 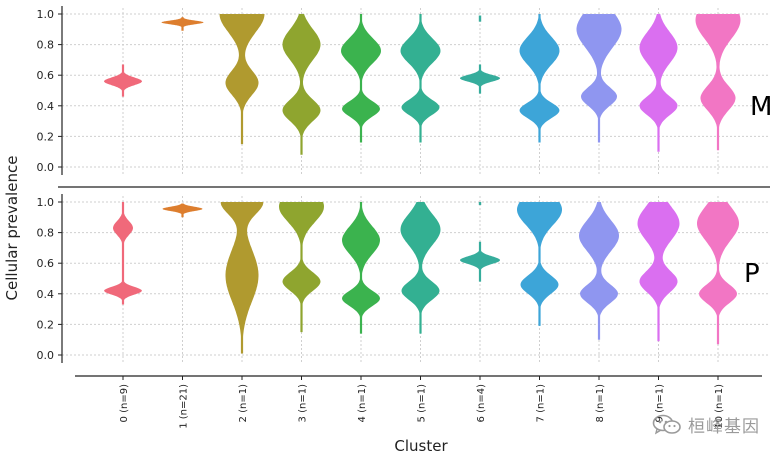 What do you see at coordinates (422, 403) in the screenshot?
I see `x-tick-label: 5 (n=1)` at bounding box center [422, 403].